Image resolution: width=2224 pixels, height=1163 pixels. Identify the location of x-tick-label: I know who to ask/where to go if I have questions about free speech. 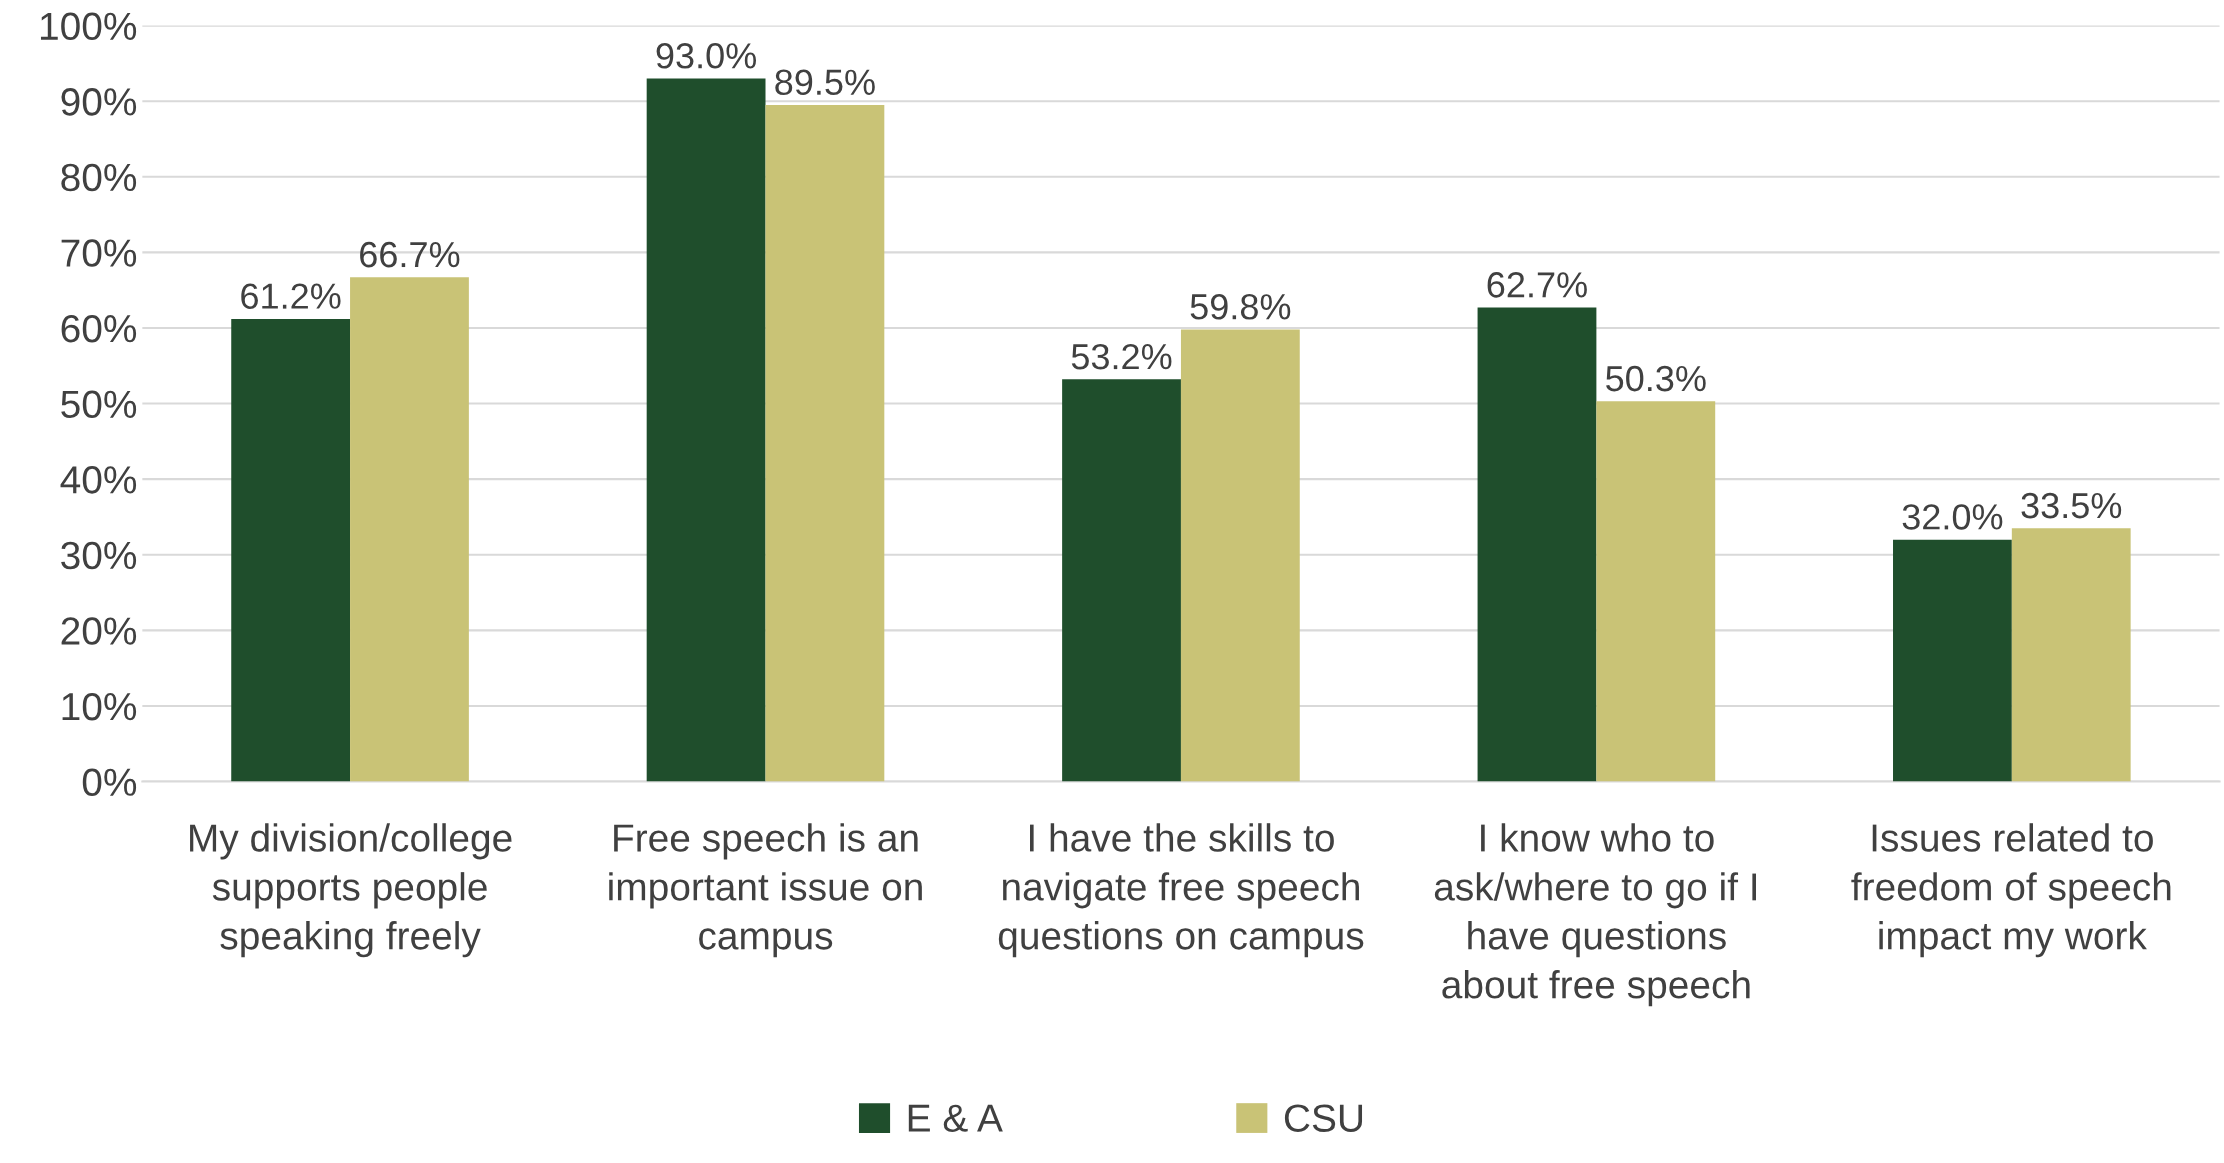
(1595, 915).